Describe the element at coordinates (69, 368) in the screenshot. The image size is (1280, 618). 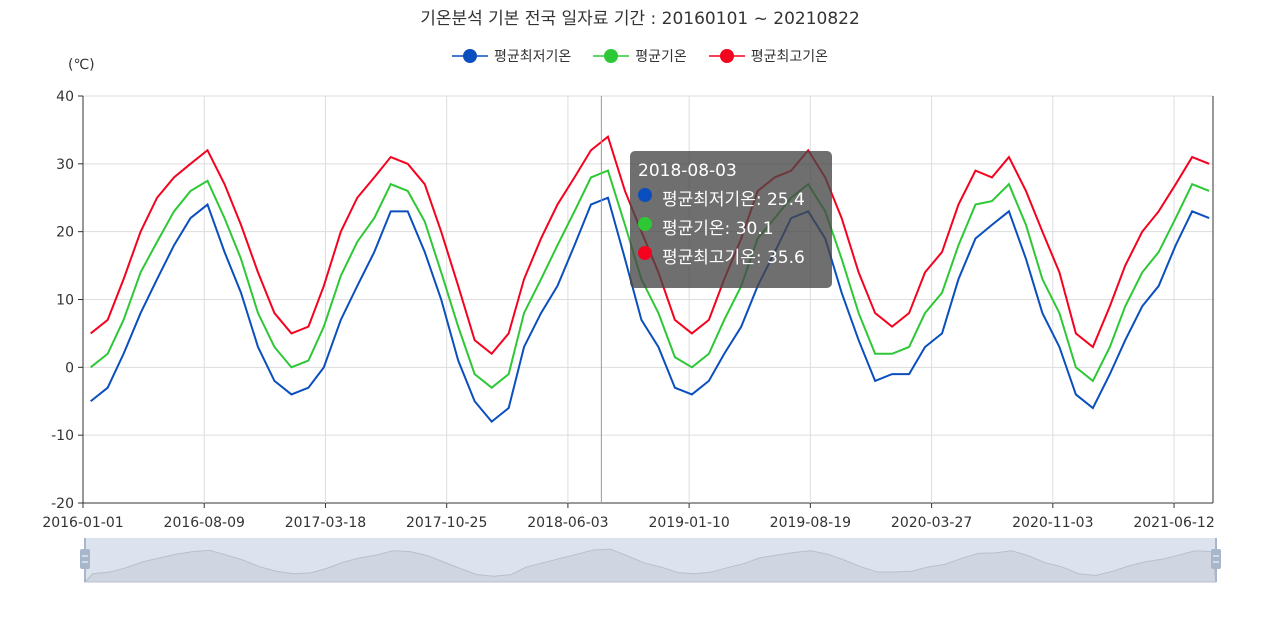
I see `y-tick-label: 0` at that location.